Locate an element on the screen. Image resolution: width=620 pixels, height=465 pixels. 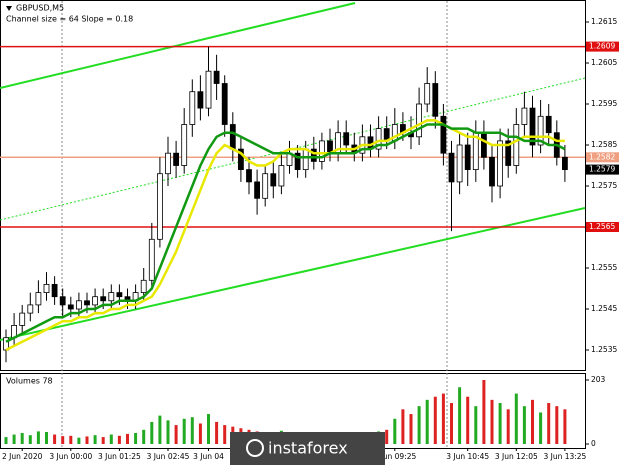
current-price-tag is located at coordinates (602, 169).